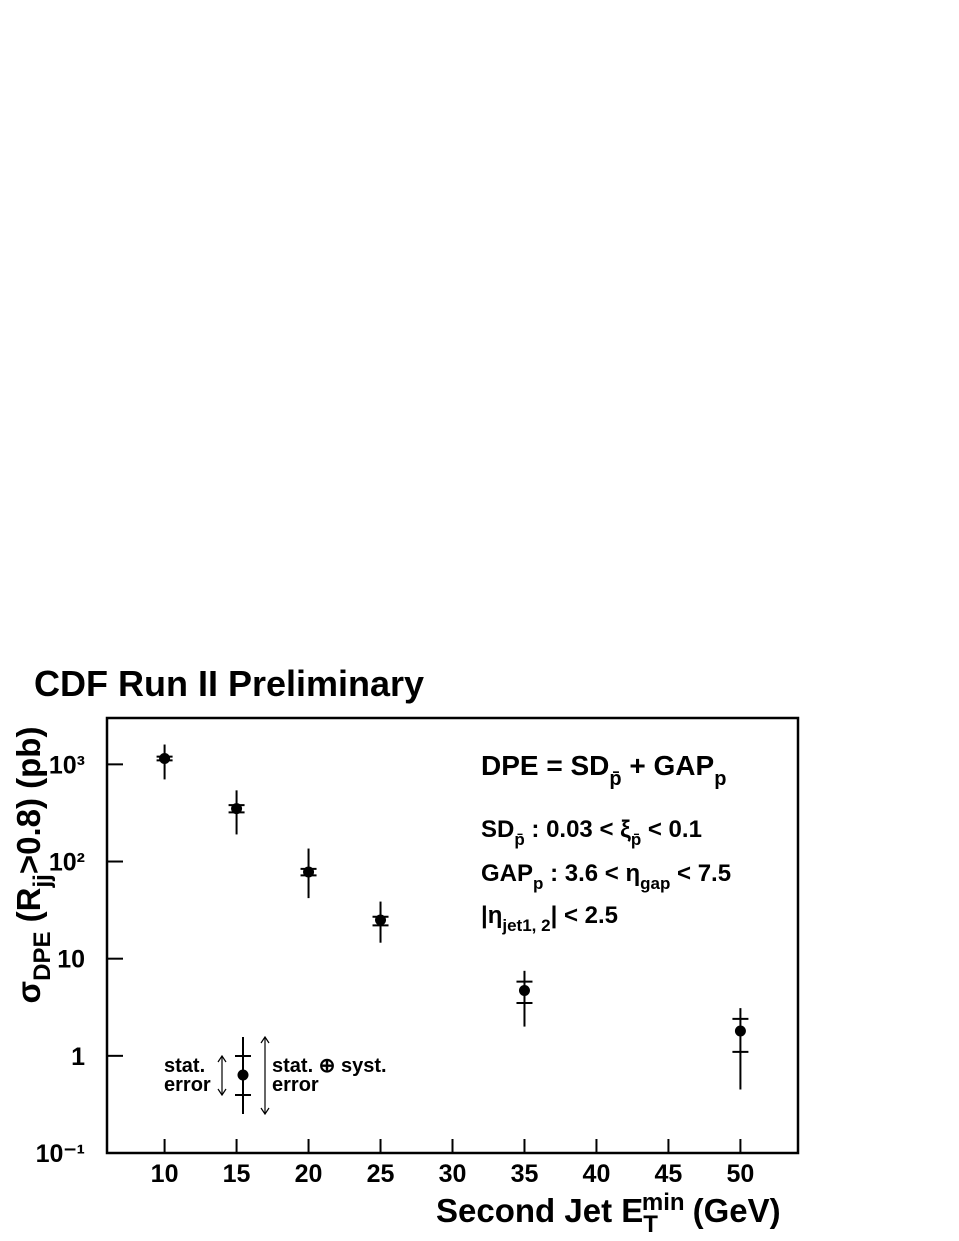 This screenshot has width=959, height=1241. What do you see at coordinates (42, 881) in the screenshot?
I see `y-label-sub: jj` at bounding box center [42, 881].